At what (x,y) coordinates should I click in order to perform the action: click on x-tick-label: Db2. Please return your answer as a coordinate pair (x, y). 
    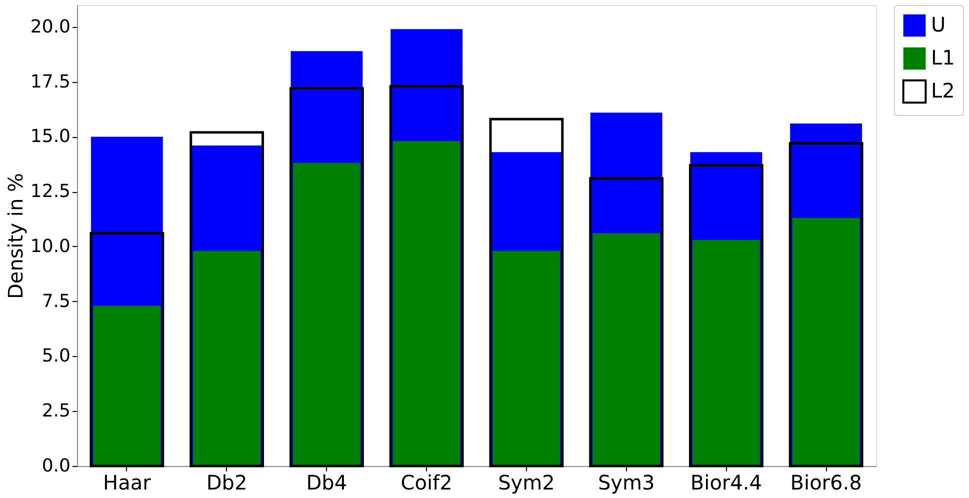
    Looking at the image, I should click on (227, 482).